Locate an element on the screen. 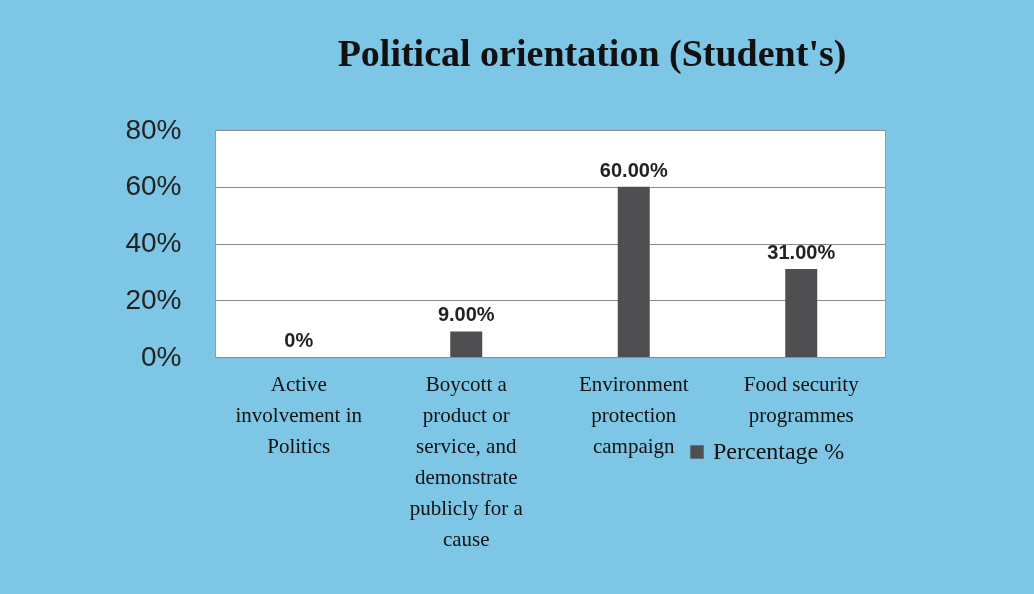 The image size is (1034, 594). legend-label: Percentage % is located at coordinates (779, 451).